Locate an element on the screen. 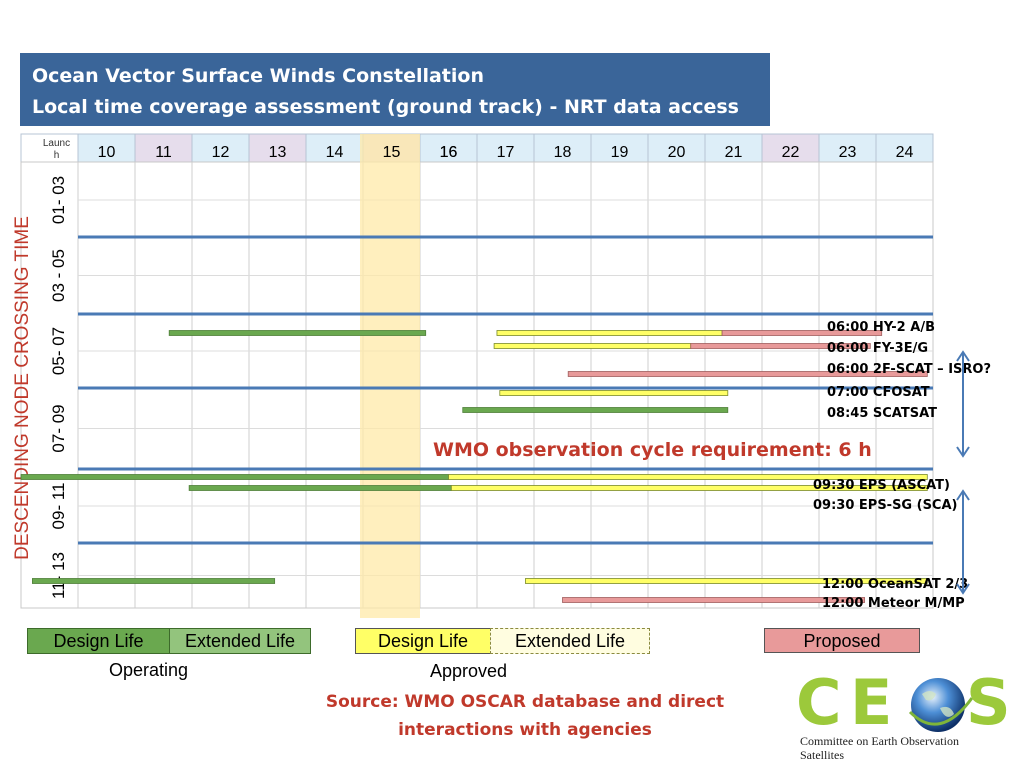 The image size is (1024, 768). x-tick-label: 18 is located at coordinates (563, 152).